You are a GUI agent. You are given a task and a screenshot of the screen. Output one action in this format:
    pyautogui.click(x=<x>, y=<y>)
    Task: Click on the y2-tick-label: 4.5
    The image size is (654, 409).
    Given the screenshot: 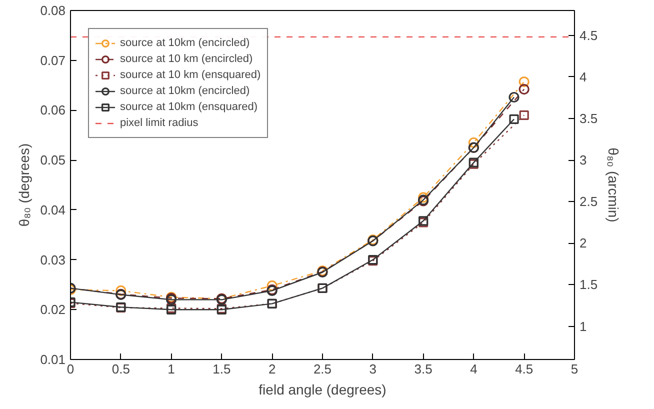 What is the action you would take?
    pyautogui.click(x=589, y=35)
    